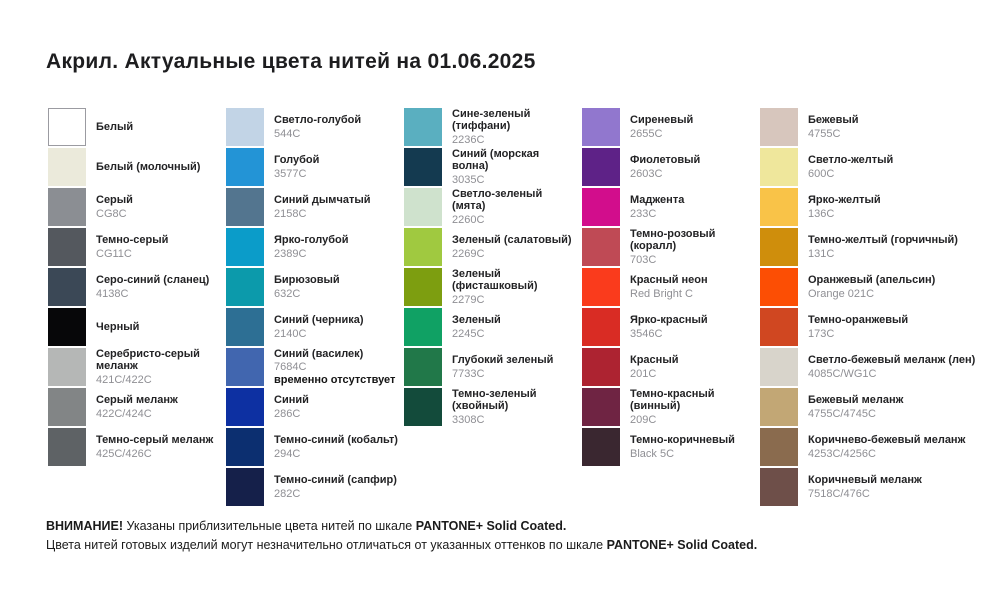 The height and width of the screenshot is (609, 1000). I want to click on color-labels: Голубой 3577C, so click(296, 167).